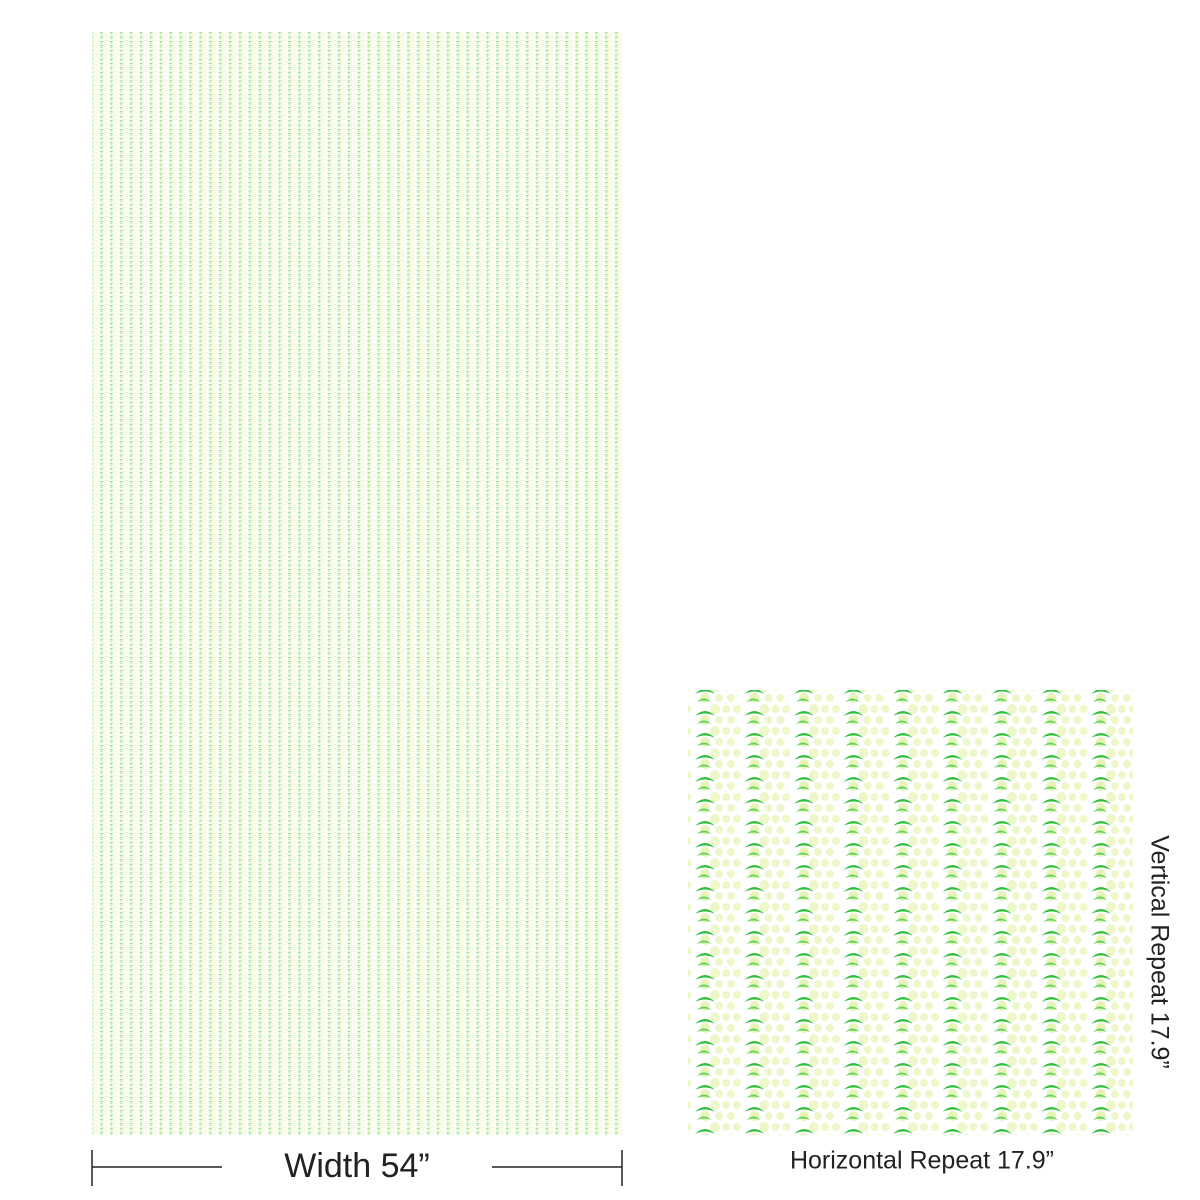 The height and width of the screenshot is (1200, 1200). Describe the element at coordinates (1159, 951) in the screenshot. I see `vertical-repeat-label: Vertical Repeat 17.9”` at that location.